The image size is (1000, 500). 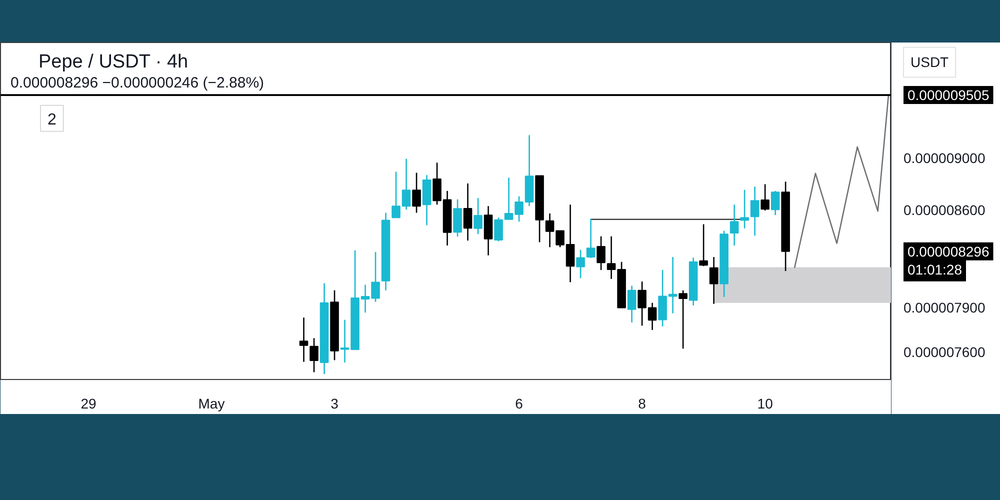 What do you see at coordinates (642, 404) in the screenshot?
I see `x-tick-label: 8` at bounding box center [642, 404].